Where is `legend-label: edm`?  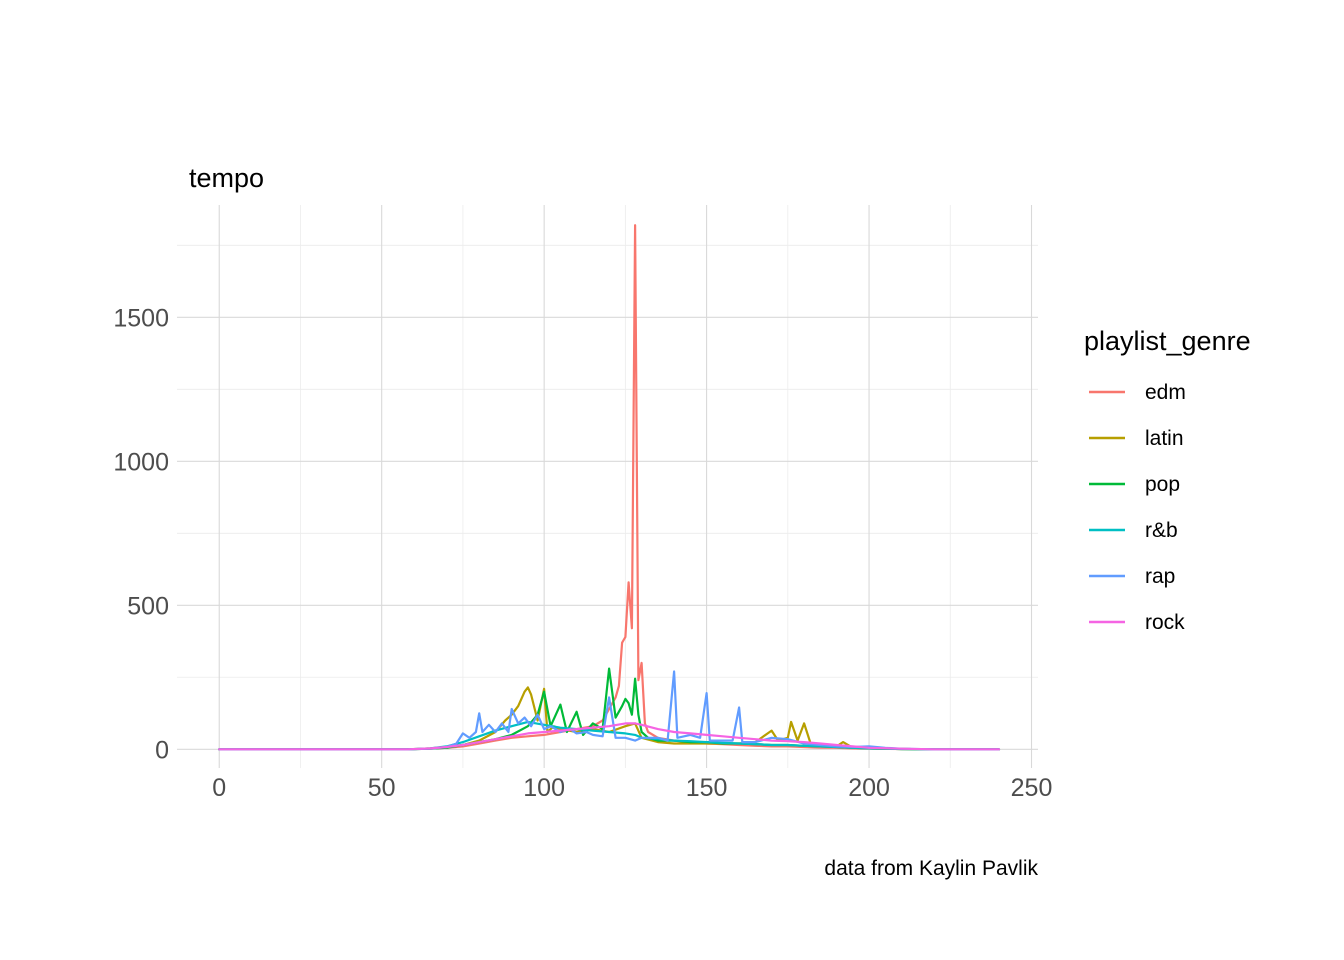
legend-label: edm is located at coordinates (1165, 392).